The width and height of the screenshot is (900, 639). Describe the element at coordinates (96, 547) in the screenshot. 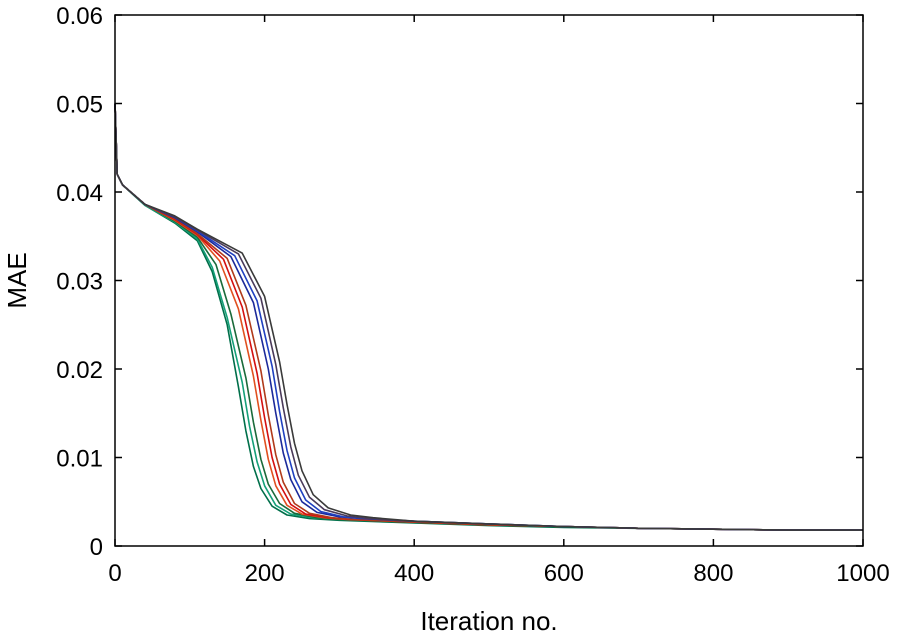

I see `y-tick-label: 0` at that location.